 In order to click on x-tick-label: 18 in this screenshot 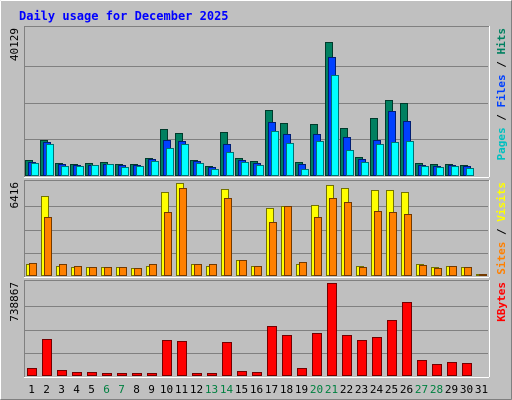, I will do `click(286, 389)`.